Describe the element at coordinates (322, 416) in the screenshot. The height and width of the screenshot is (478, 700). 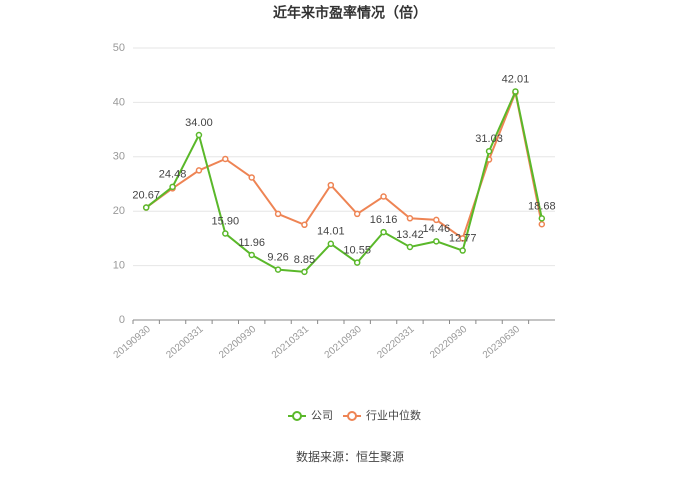
I see `legend-label: 公司` at that location.